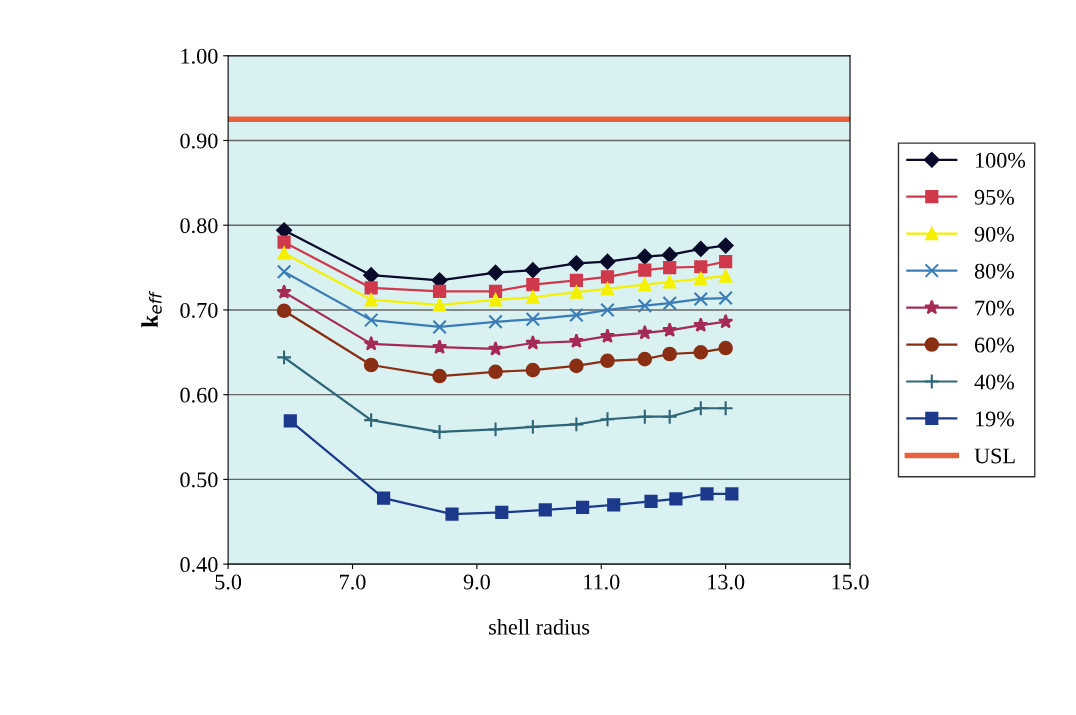 The image size is (1076, 715). I want to click on y-tick-label: 0.50, so click(199, 480).